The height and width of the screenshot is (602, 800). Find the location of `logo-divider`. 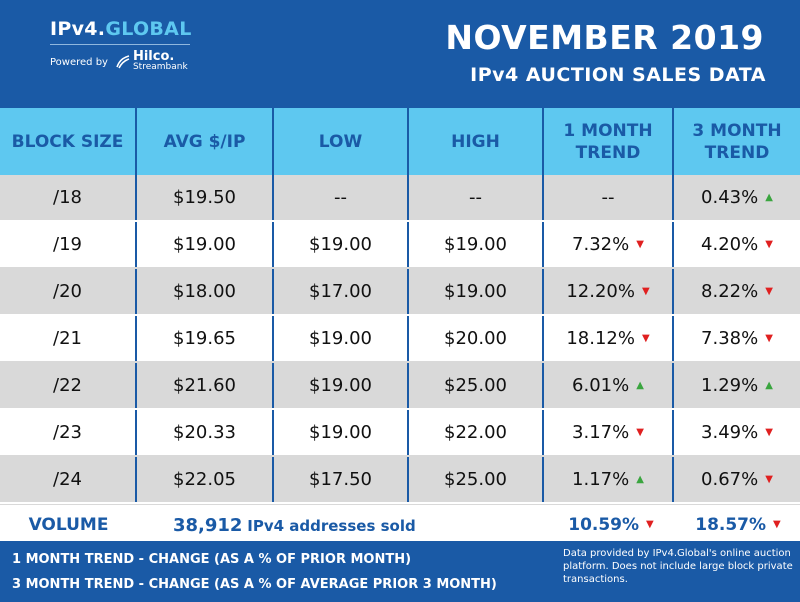

logo-divider is located at coordinates (120, 44).